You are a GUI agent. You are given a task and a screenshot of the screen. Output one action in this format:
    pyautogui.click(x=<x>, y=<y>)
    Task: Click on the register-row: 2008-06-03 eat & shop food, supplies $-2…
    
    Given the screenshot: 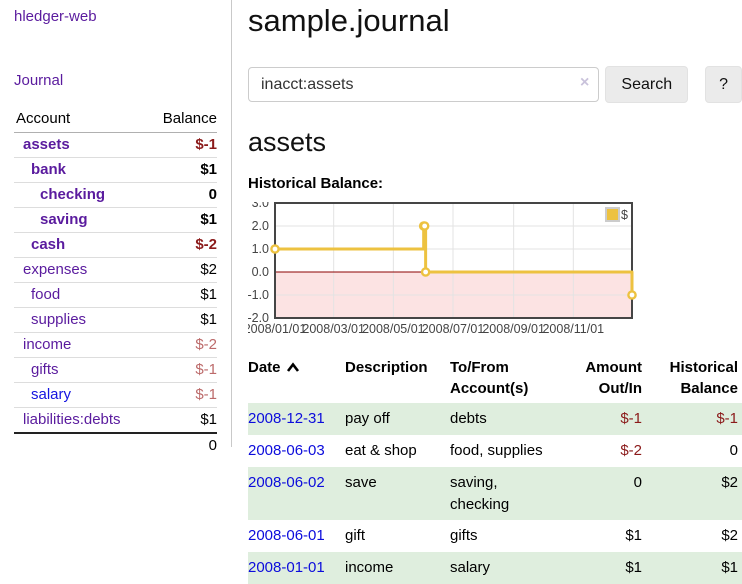 What is the action you would take?
    pyautogui.click(x=495, y=451)
    